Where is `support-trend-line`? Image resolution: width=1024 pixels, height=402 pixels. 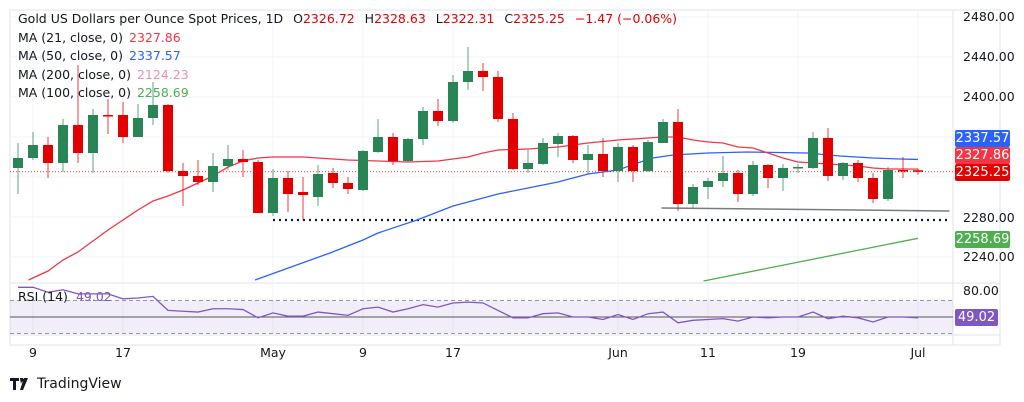
support-trend-line is located at coordinates (805, 209).